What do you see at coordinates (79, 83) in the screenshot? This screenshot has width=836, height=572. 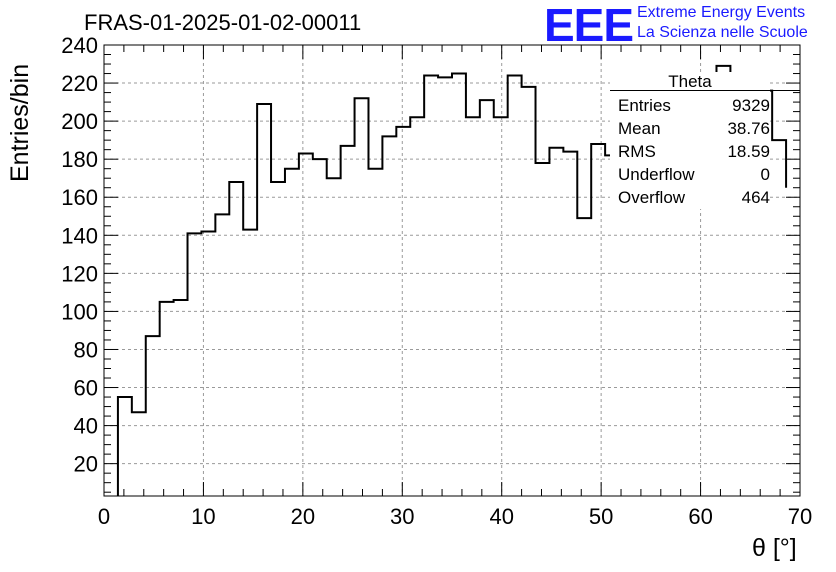 I see `y-tick-label: 220` at bounding box center [79, 83].